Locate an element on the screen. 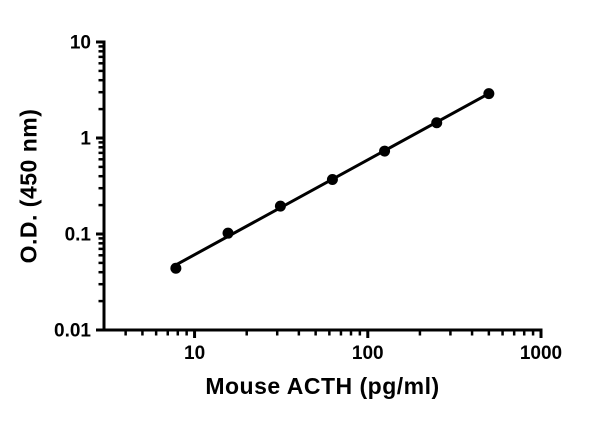 The image size is (600, 421). y-axis-title: O.D. (450 nm) is located at coordinates (28, 186).